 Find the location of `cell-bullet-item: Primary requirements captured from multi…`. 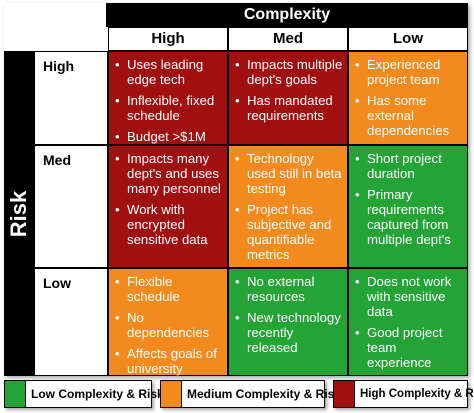

cell-bullet-item: Primary requirements captured from multi… is located at coordinates (409, 217).